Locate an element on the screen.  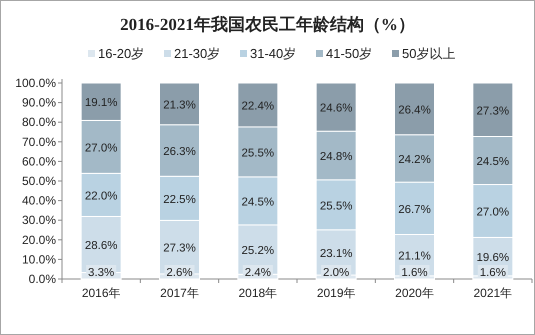
data-label: 24.6% is located at coordinates (336, 108).